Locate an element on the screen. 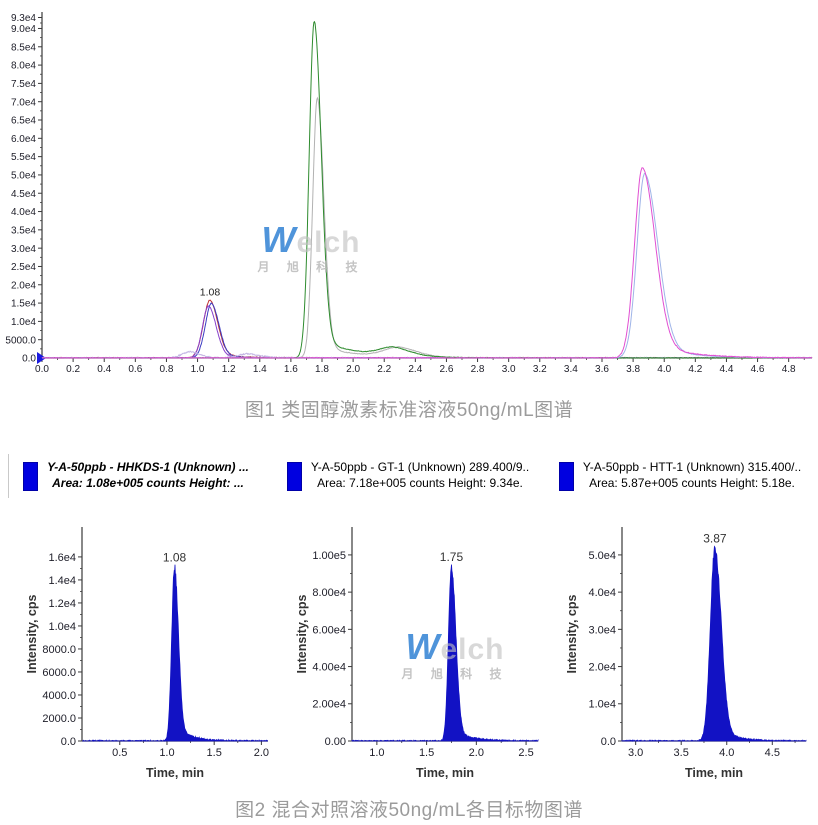 The height and width of the screenshot is (825, 818). x-tick-label: 4.5 is located at coordinates (772, 753).